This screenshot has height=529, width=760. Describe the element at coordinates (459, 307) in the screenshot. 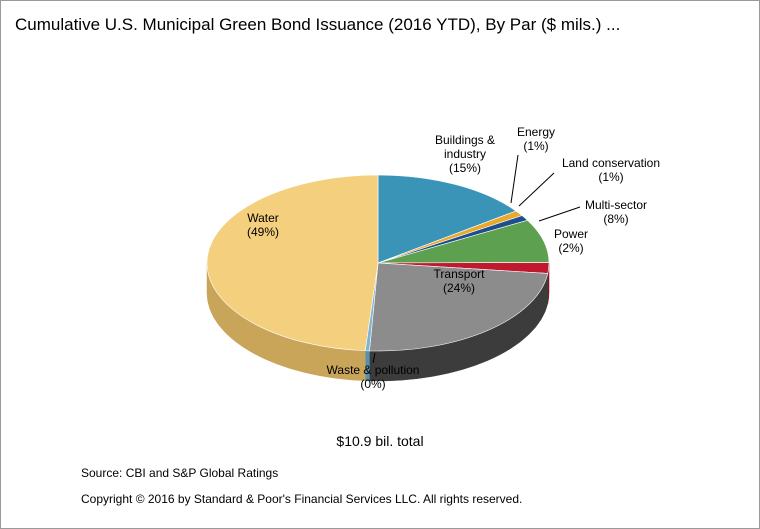

I see `slice-transport` at that location.